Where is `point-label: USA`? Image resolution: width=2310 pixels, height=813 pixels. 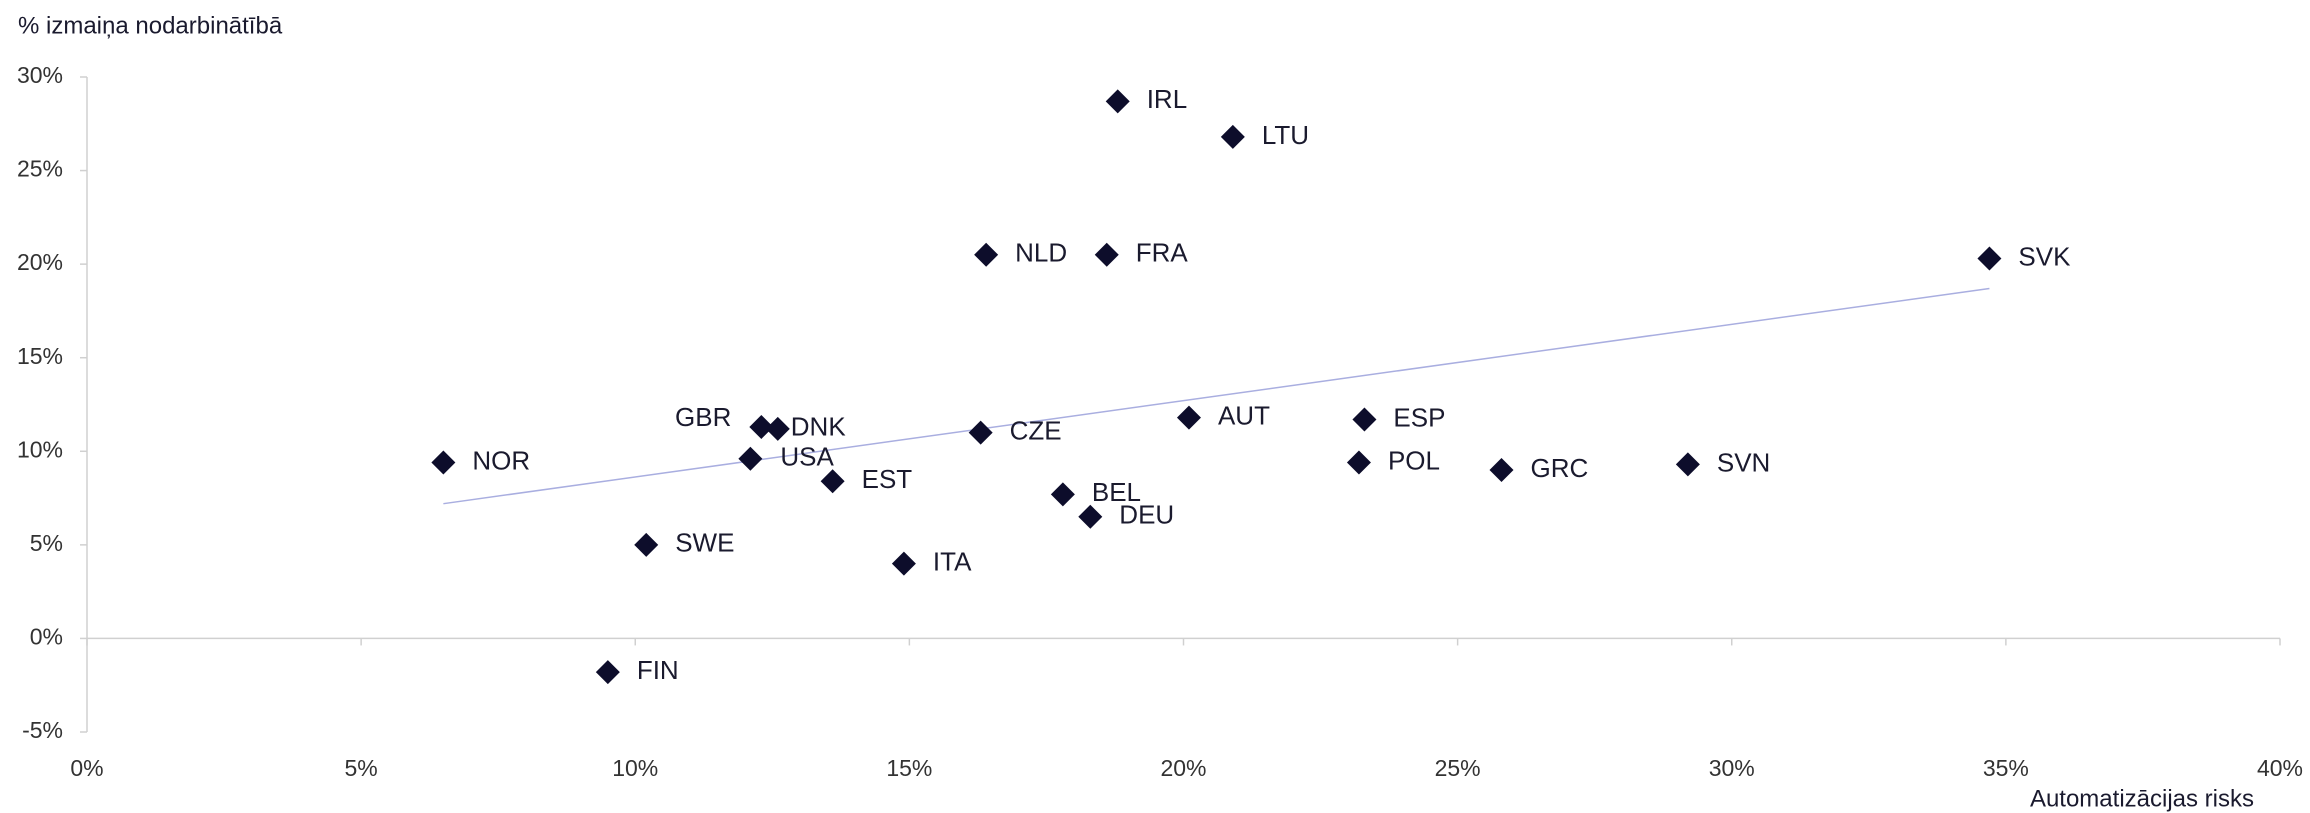
point-label: USA is located at coordinates (807, 457).